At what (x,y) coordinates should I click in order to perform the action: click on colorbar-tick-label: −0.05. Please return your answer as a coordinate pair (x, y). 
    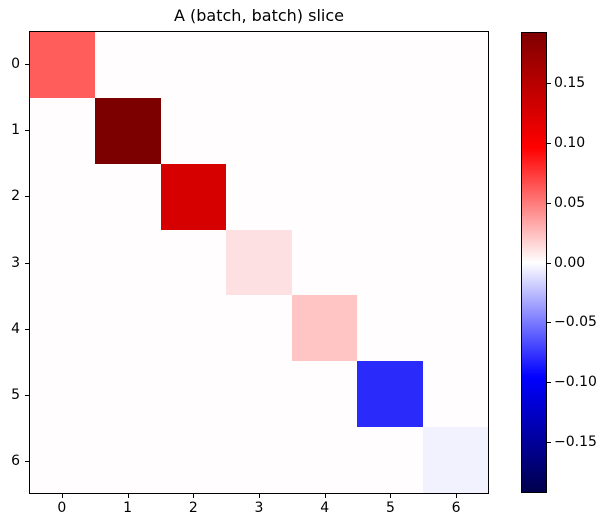
    Looking at the image, I should click on (575, 322).